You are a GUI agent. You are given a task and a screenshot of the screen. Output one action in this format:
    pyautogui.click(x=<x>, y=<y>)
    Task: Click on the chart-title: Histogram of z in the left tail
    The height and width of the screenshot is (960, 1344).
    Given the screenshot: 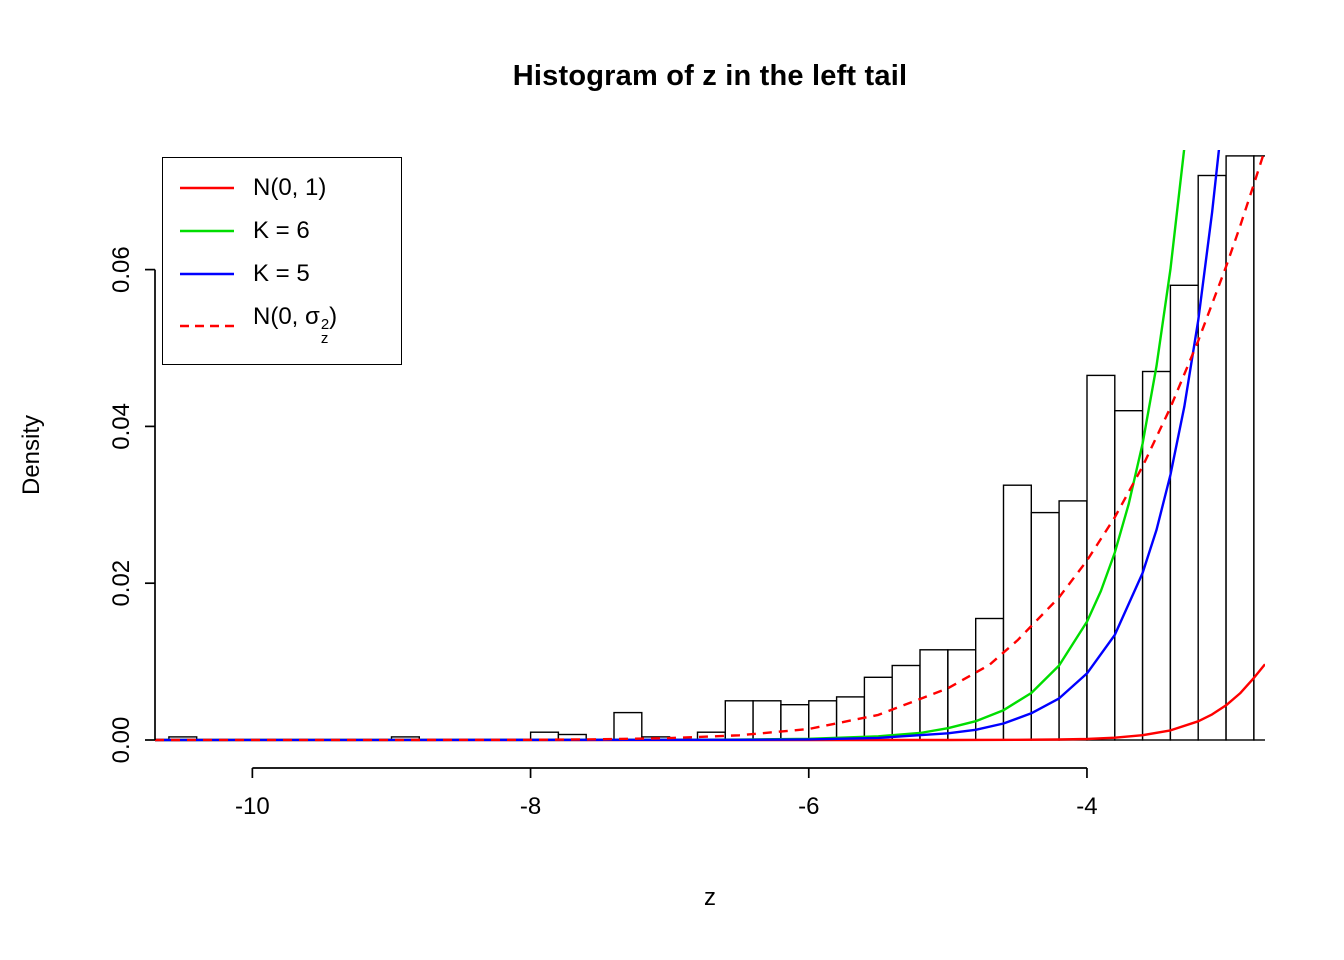 What is the action you would take?
    pyautogui.click(x=710, y=76)
    